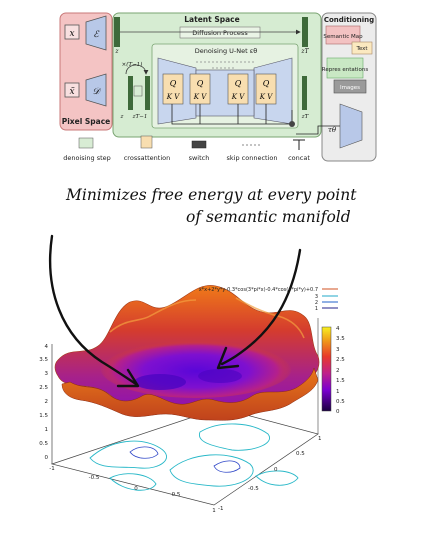 The image size is (428, 543). What do you see at coordinates (147, 93) in the screenshot?
I see `latent-zT1-bar` at bounding box center [147, 93].